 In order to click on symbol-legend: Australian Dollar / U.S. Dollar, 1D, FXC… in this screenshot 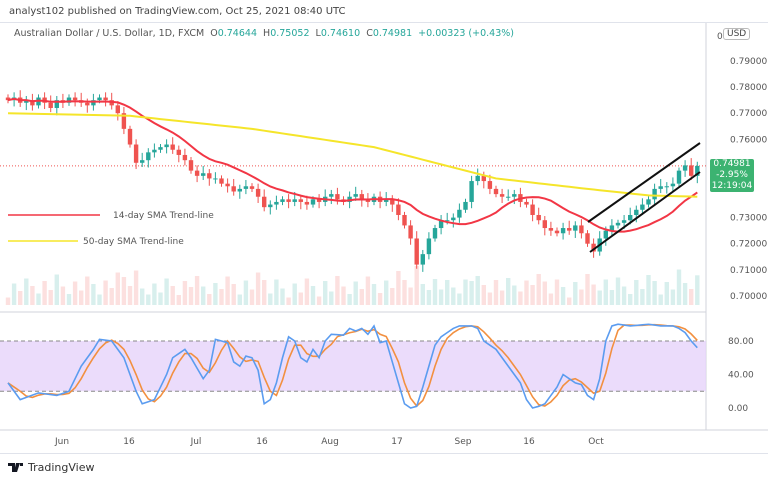, I will do `click(264, 33)`.